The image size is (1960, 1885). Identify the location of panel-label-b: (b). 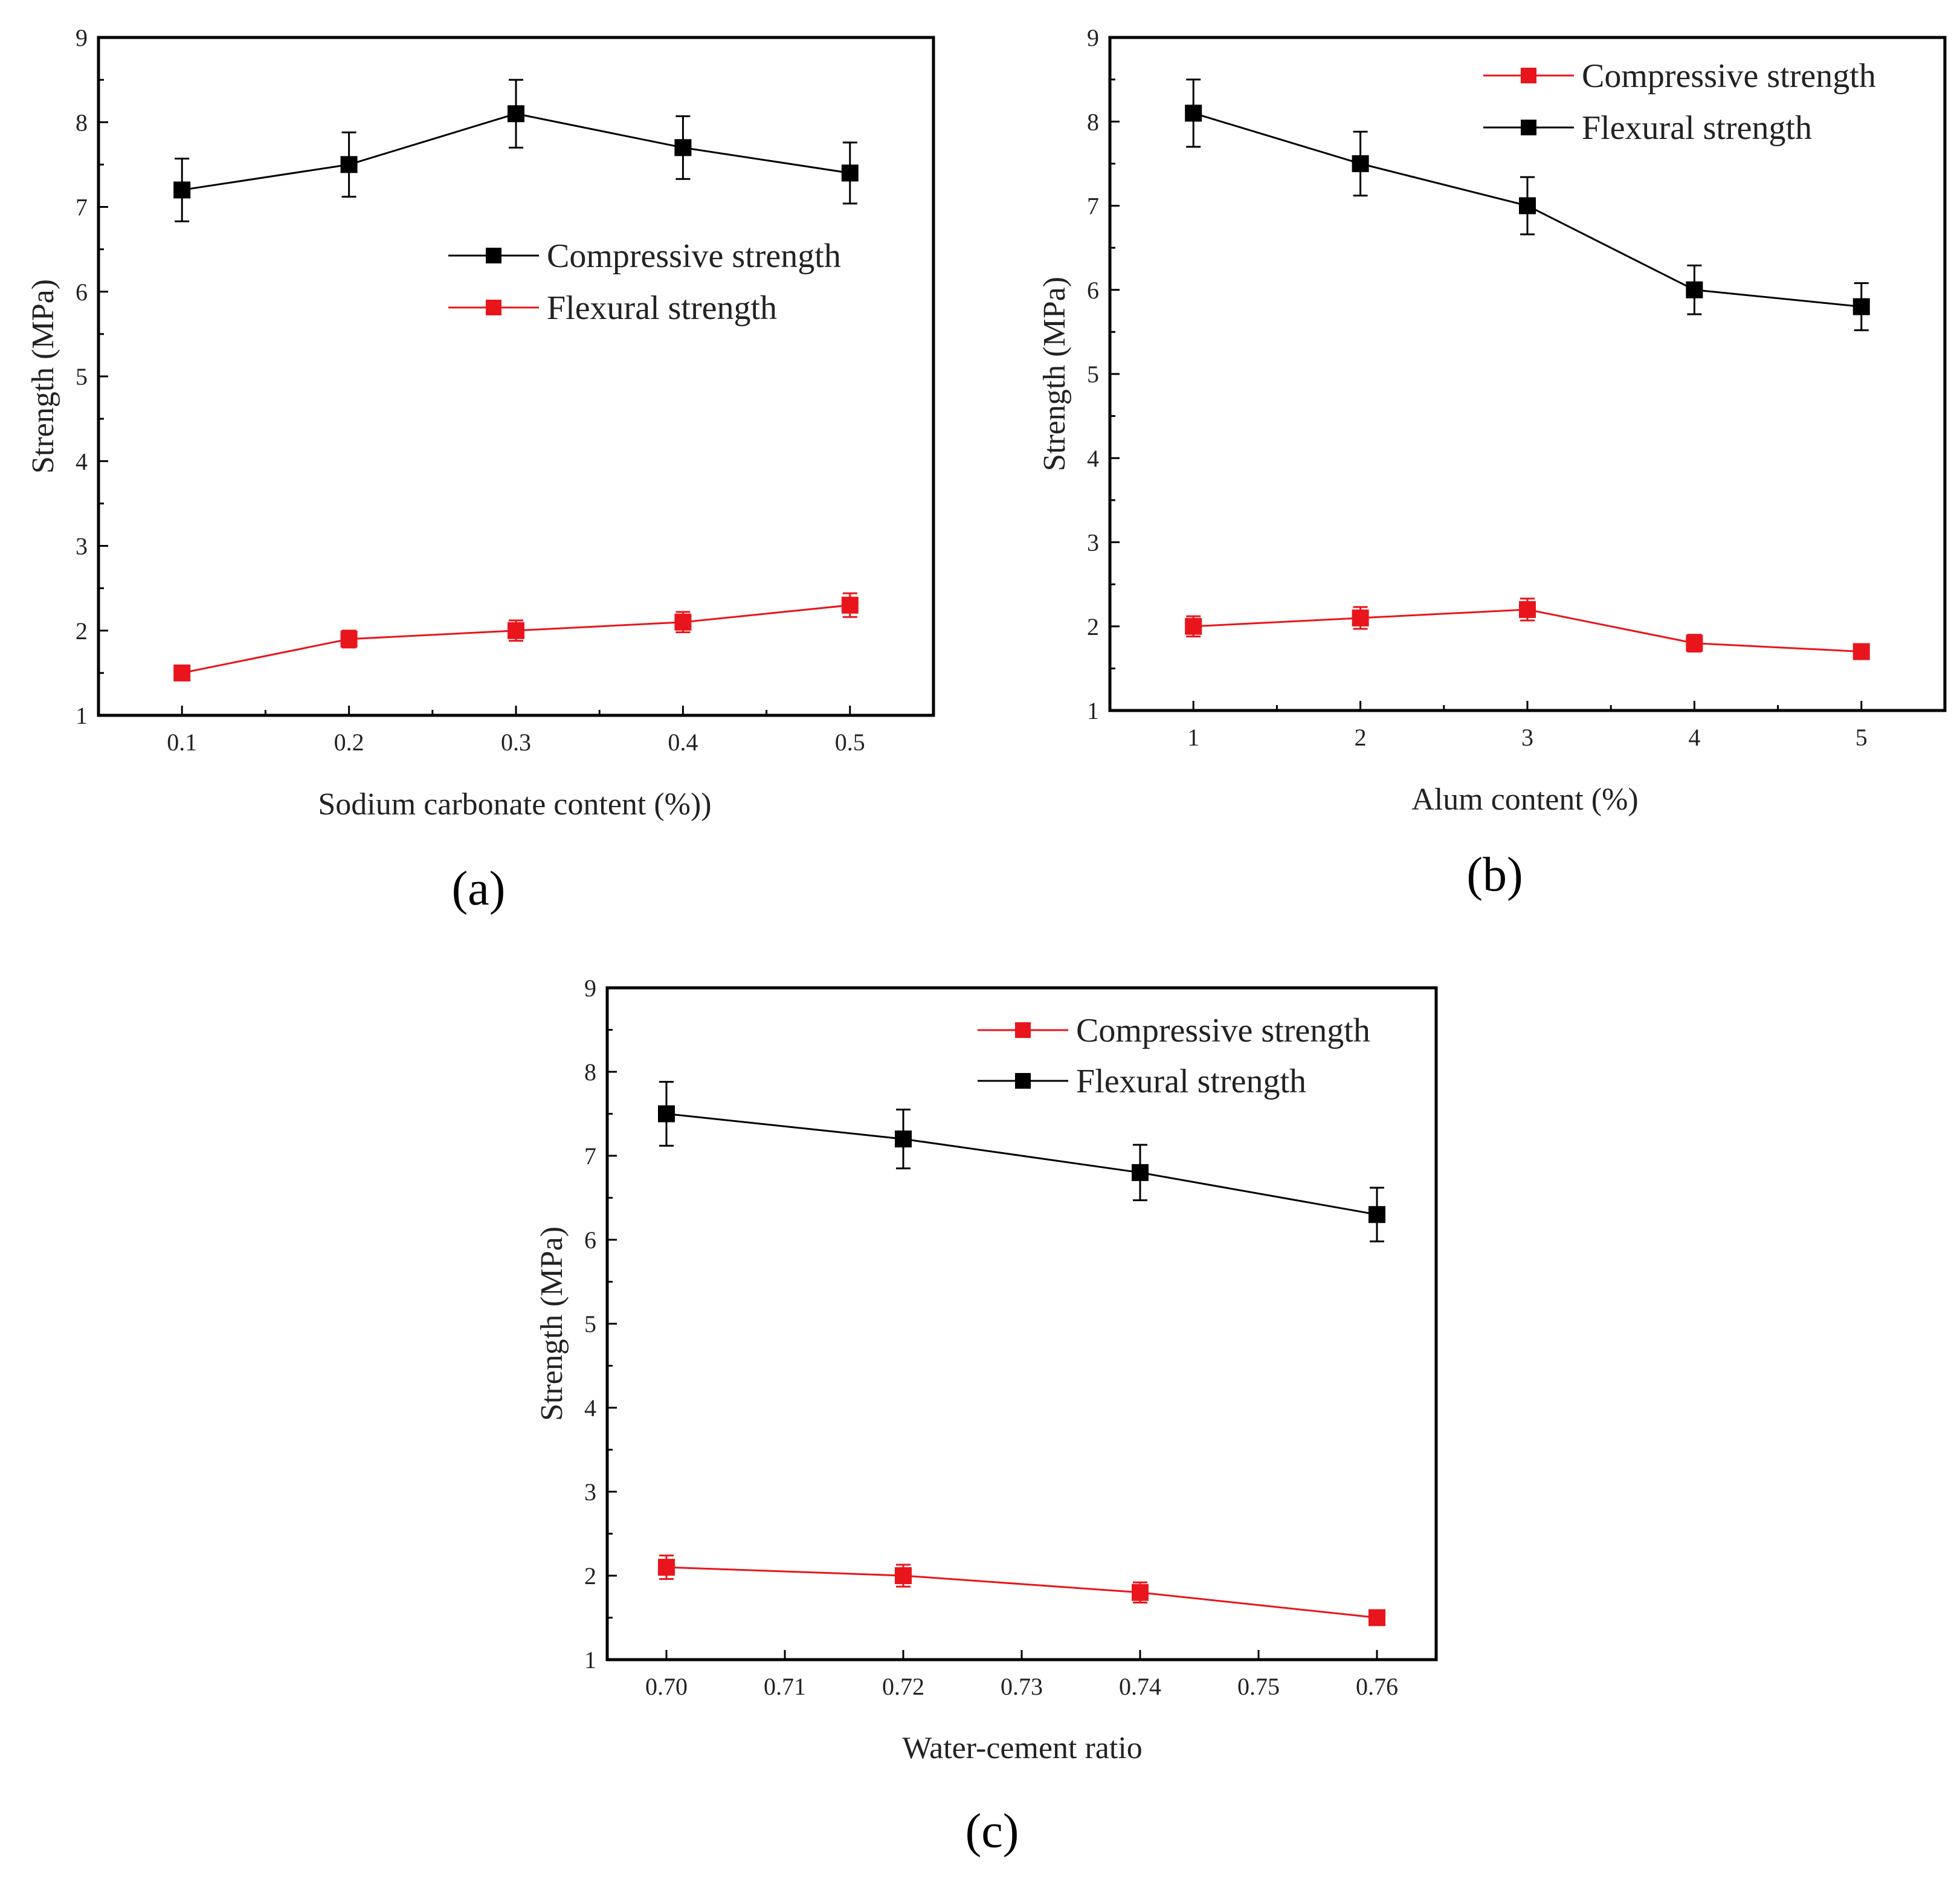
(1494, 874).